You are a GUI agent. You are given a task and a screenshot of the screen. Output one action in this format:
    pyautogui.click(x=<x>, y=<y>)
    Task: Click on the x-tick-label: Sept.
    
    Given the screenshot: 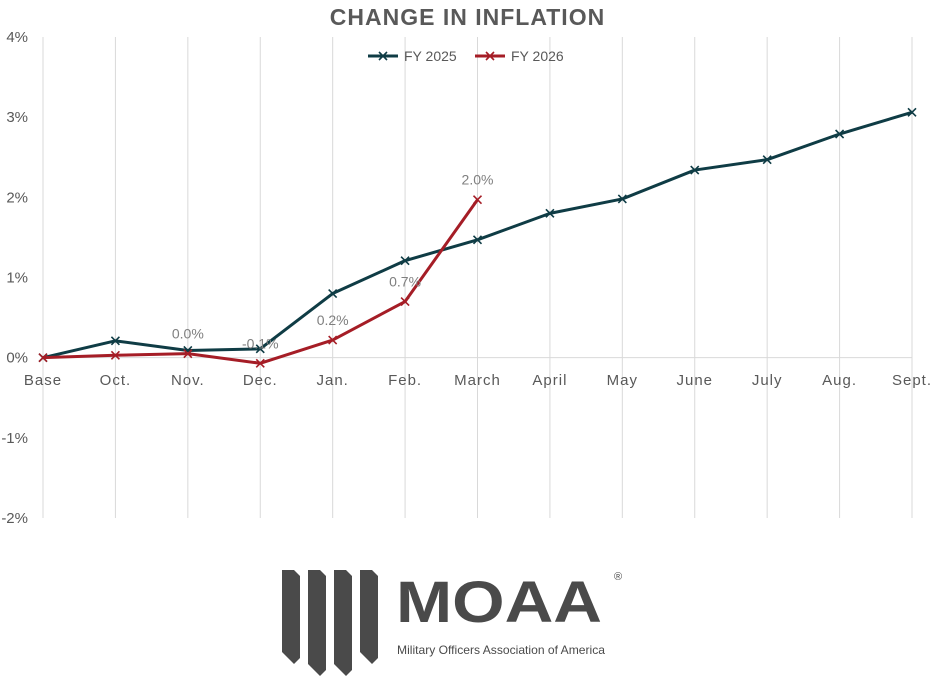 What is the action you would take?
    pyautogui.click(x=912, y=380)
    